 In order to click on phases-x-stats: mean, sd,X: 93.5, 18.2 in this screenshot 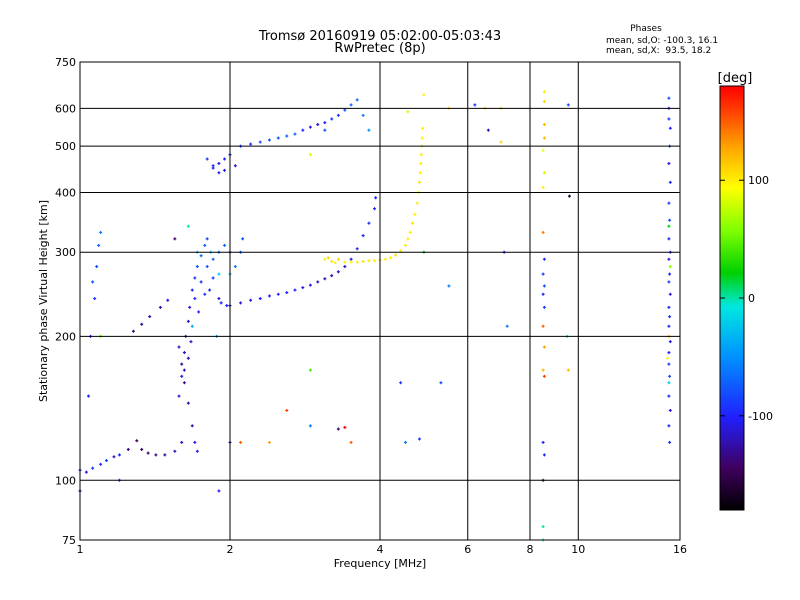, I will do `click(658, 51)`.